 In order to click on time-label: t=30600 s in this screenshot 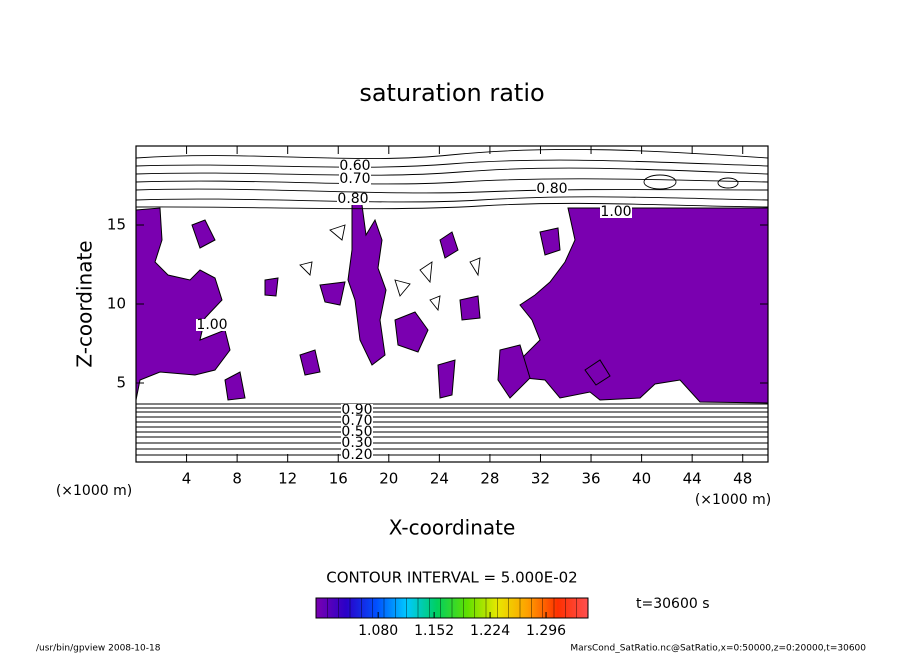, I will do `click(673, 604)`.